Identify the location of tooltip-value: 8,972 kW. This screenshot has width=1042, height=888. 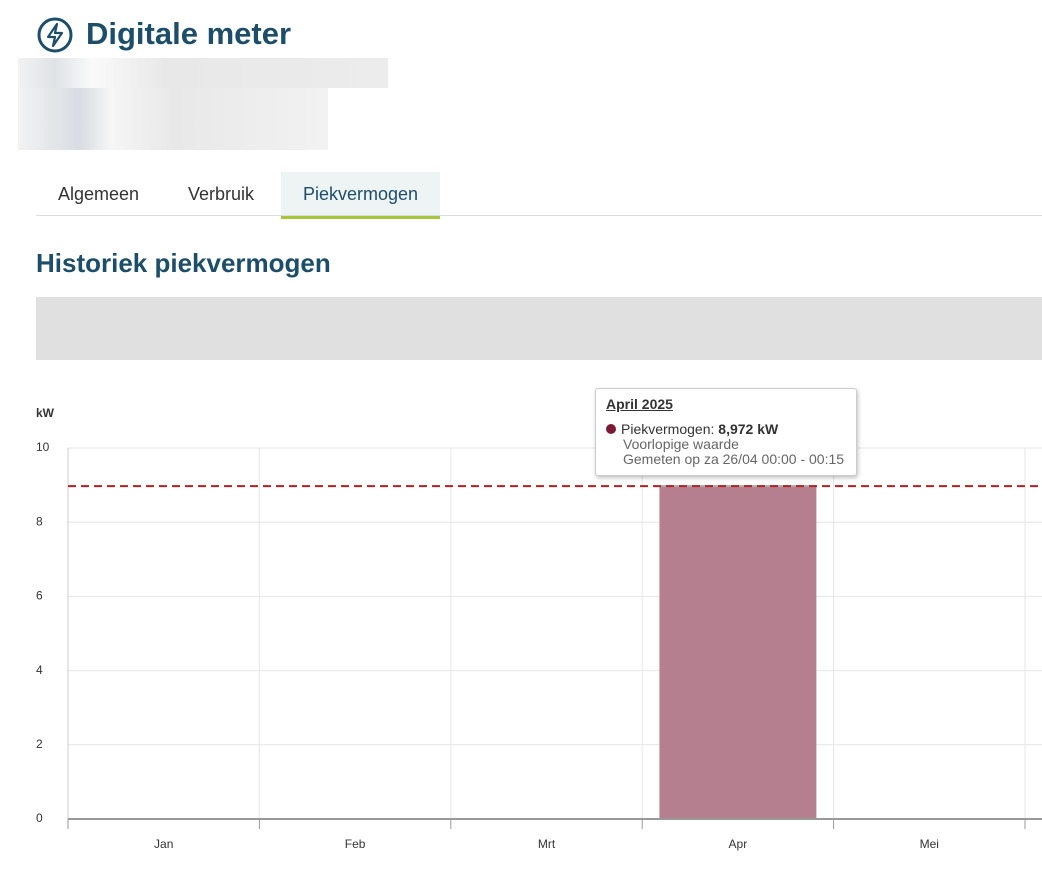
(748, 429).